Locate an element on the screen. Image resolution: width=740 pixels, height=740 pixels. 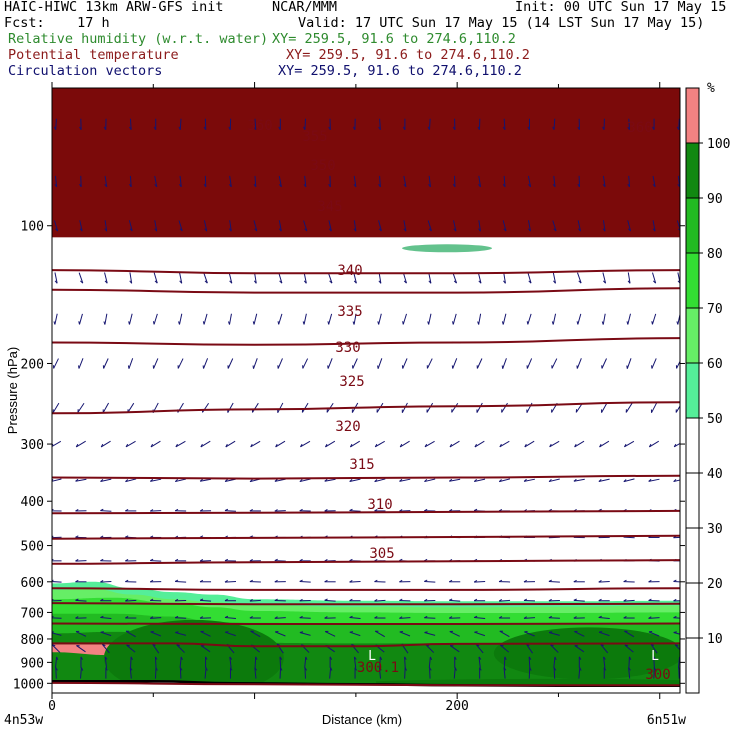
colorbar-unit: % is located at coordinates (711, 88).